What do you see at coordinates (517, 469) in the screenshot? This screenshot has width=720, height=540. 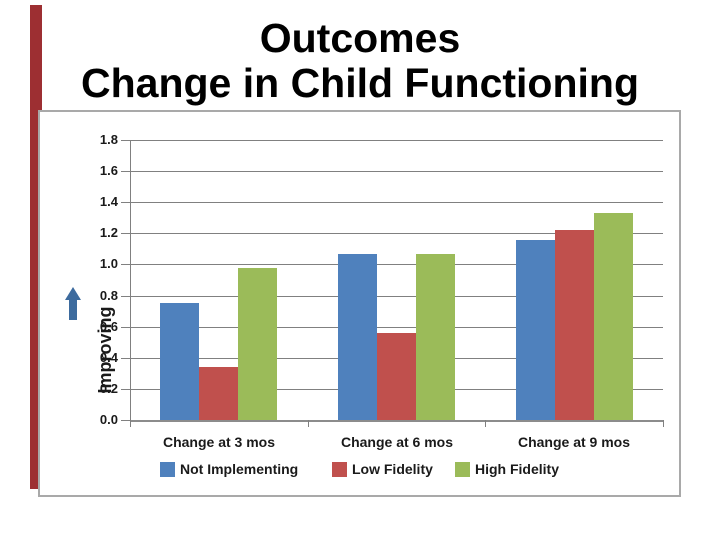 I see `legend-label: High Fidelity` at bounding box center [517, 469].